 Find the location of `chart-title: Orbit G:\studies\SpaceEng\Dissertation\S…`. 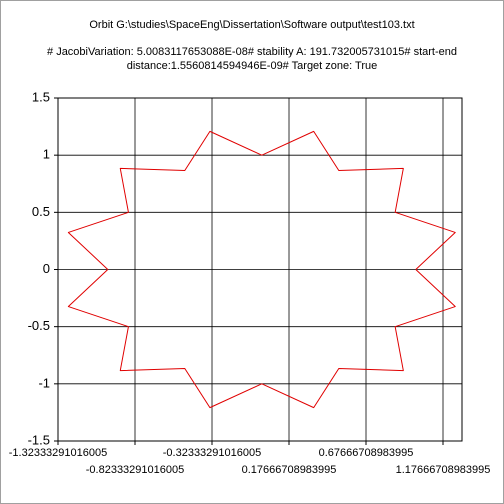

chart-title: Orbit G:\studies\SpaceEng\Dissertation\S… is located at coordinates (251, 25).